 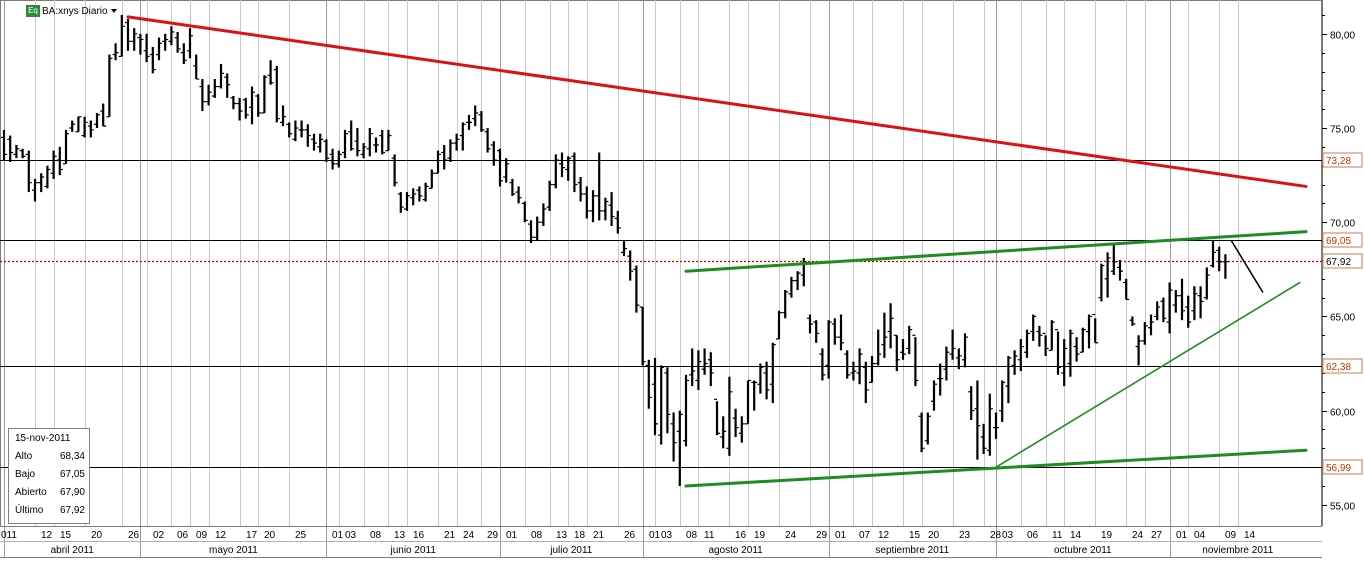 I want to click on x-day-label: 27, so click(x=1157, y=535).